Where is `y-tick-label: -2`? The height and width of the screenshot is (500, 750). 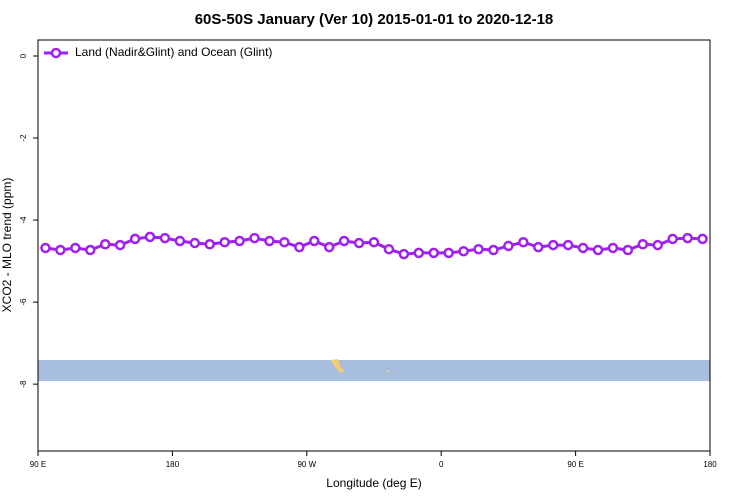 y-tick-label: -2 is located at coordinates (23, 138).